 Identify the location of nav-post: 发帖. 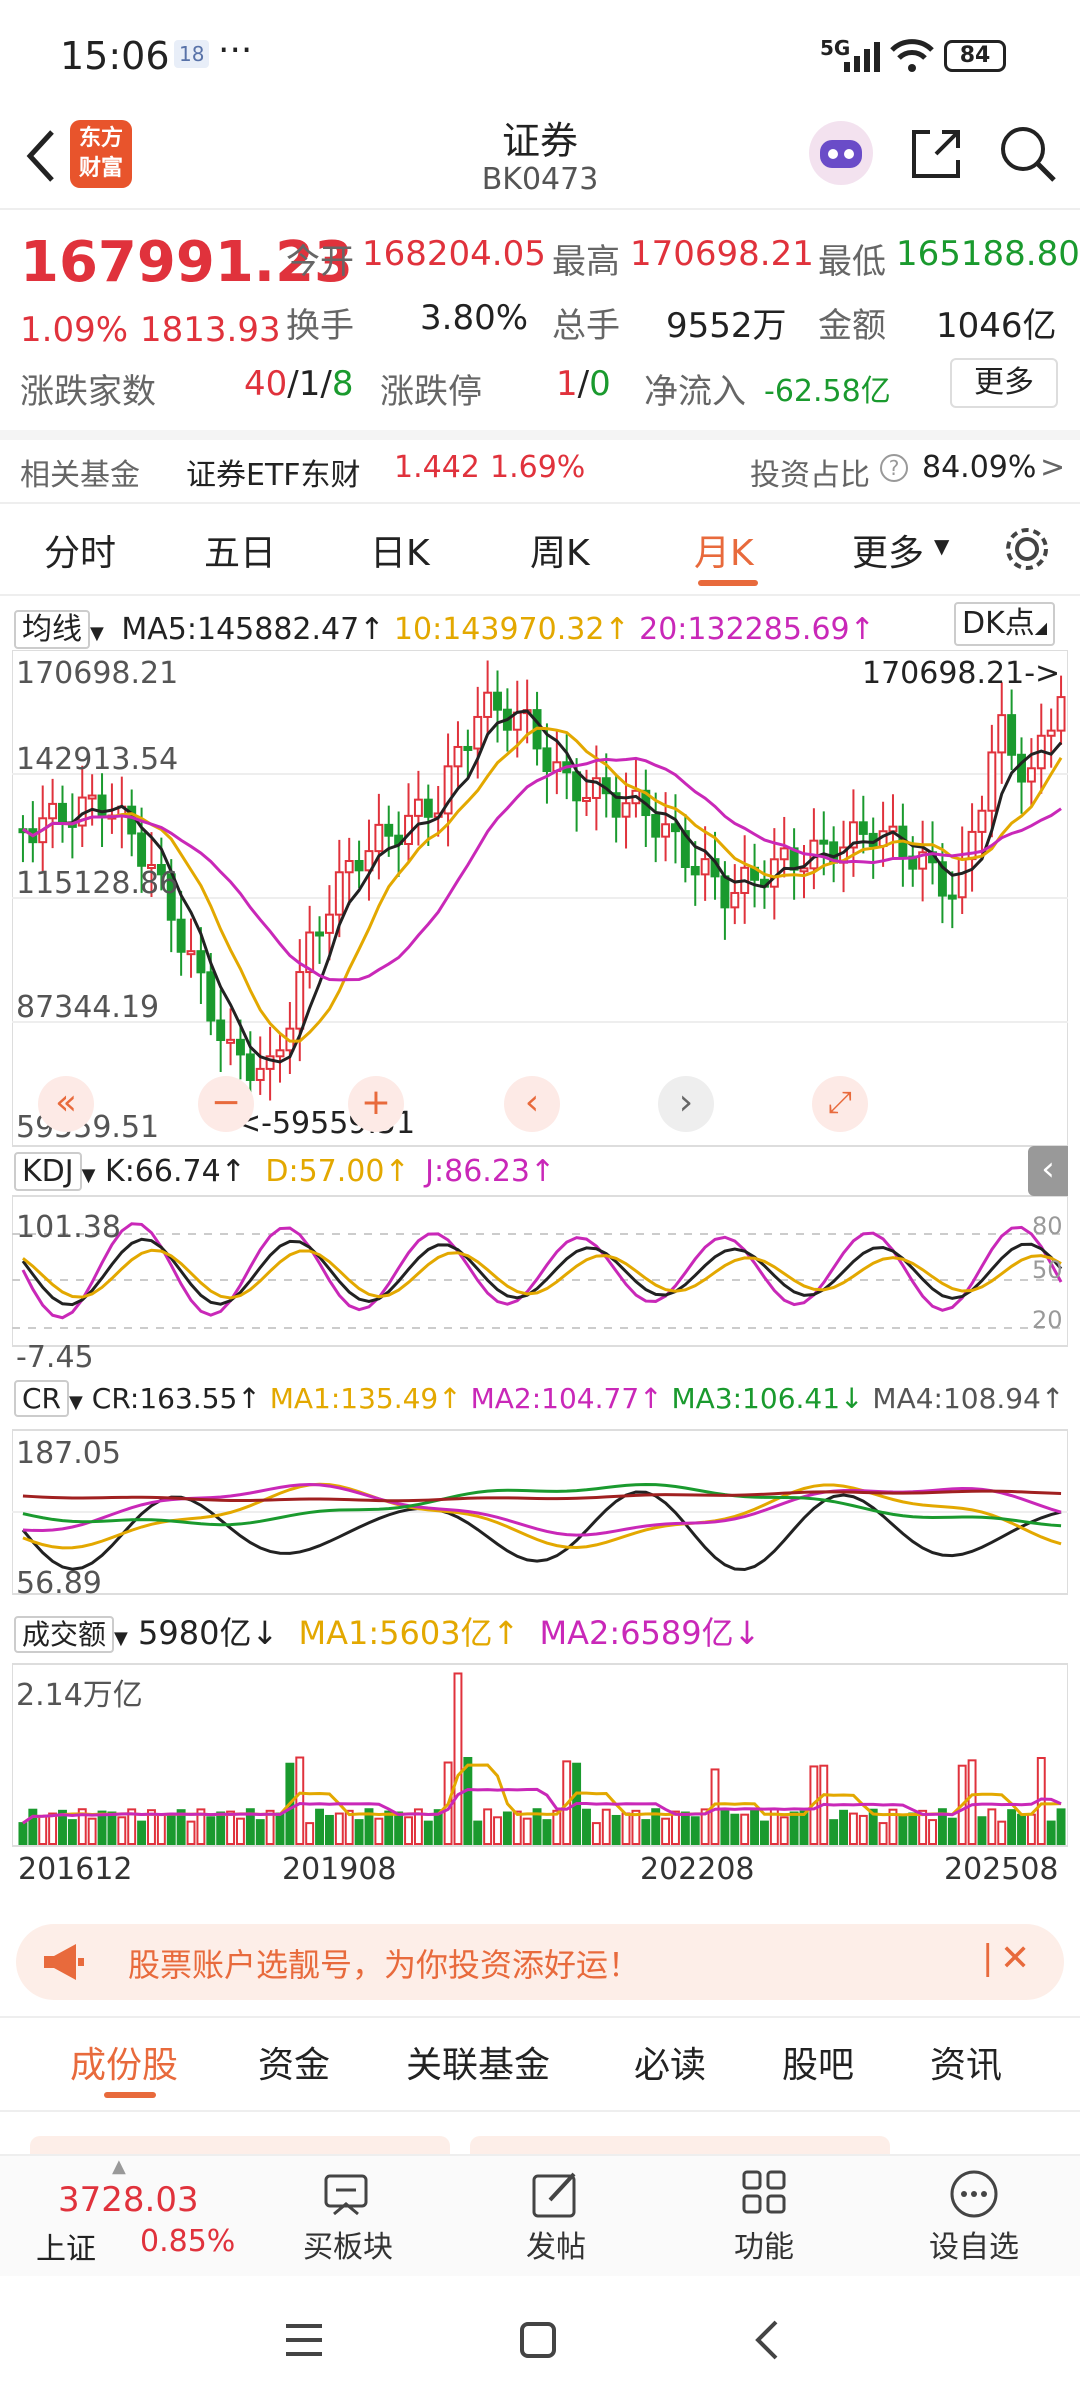
(556, 2220).